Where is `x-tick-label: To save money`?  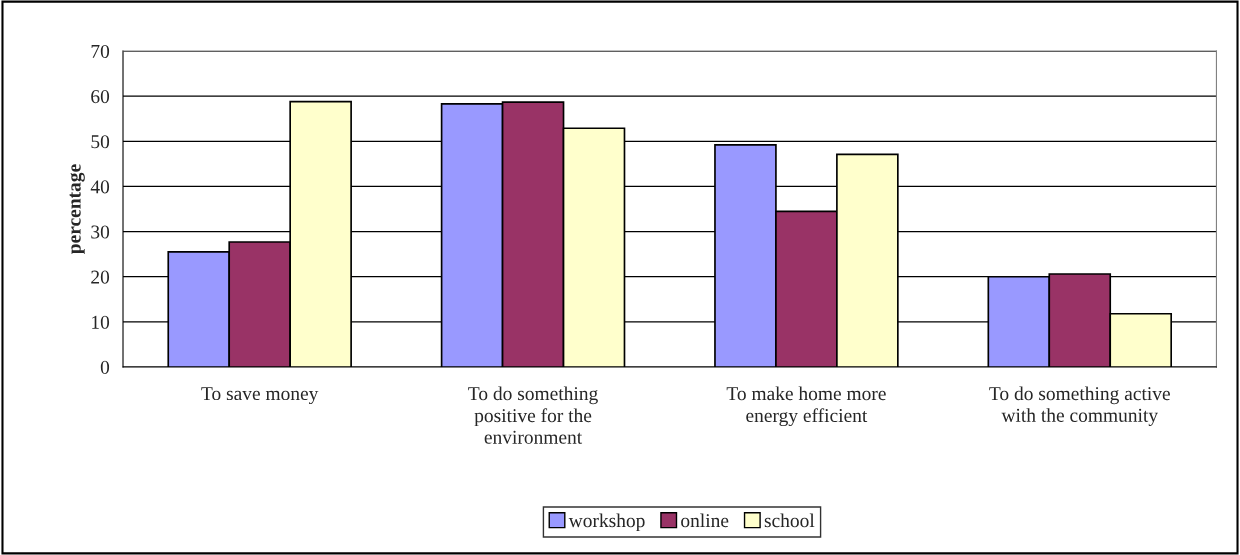
x-tick-label: To save money is located at coordinates (260, 396).